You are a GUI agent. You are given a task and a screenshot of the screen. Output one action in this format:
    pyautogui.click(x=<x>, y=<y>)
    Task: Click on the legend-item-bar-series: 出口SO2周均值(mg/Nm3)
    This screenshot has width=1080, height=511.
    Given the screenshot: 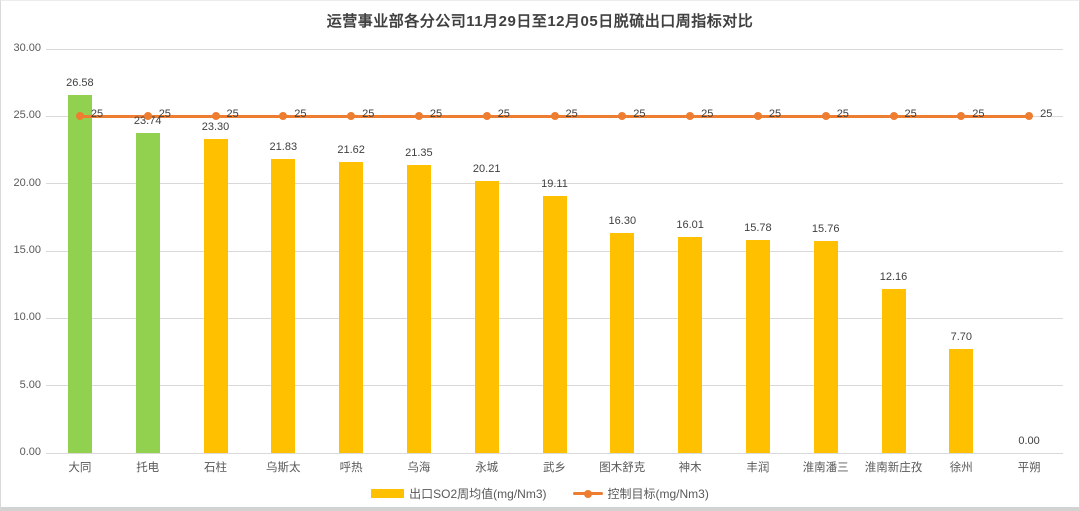 What is the action you would take?
    pyautogui.click(x=459, y=493)
    